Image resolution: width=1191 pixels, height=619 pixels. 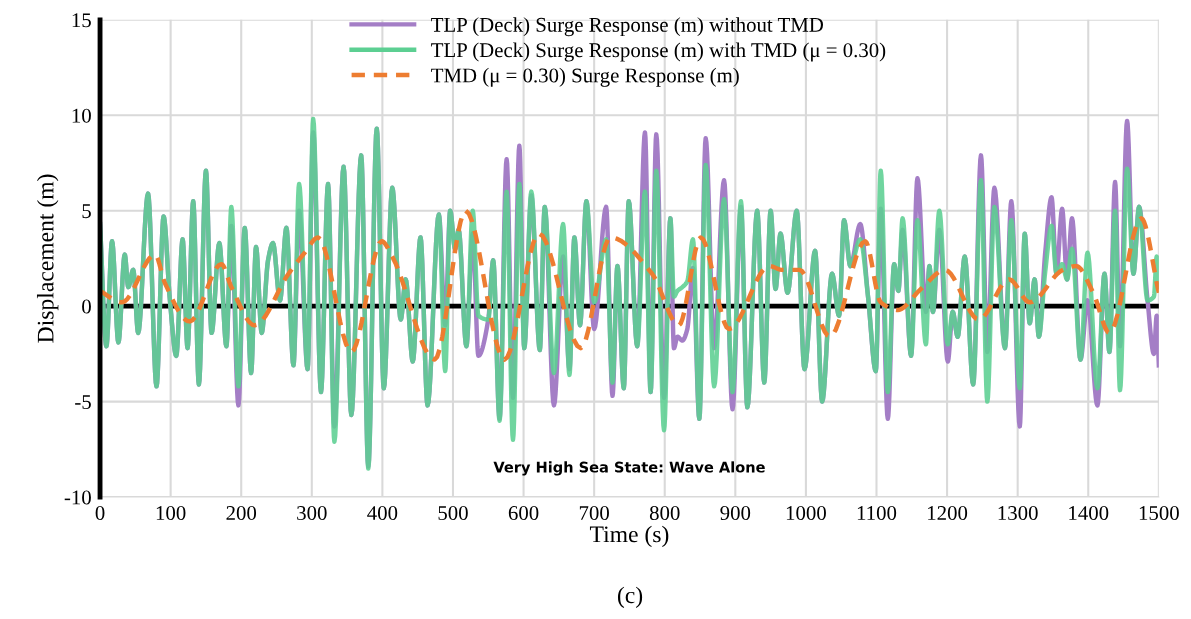 I want to click on x-tick-label: 100, so click(x=171, y=513).